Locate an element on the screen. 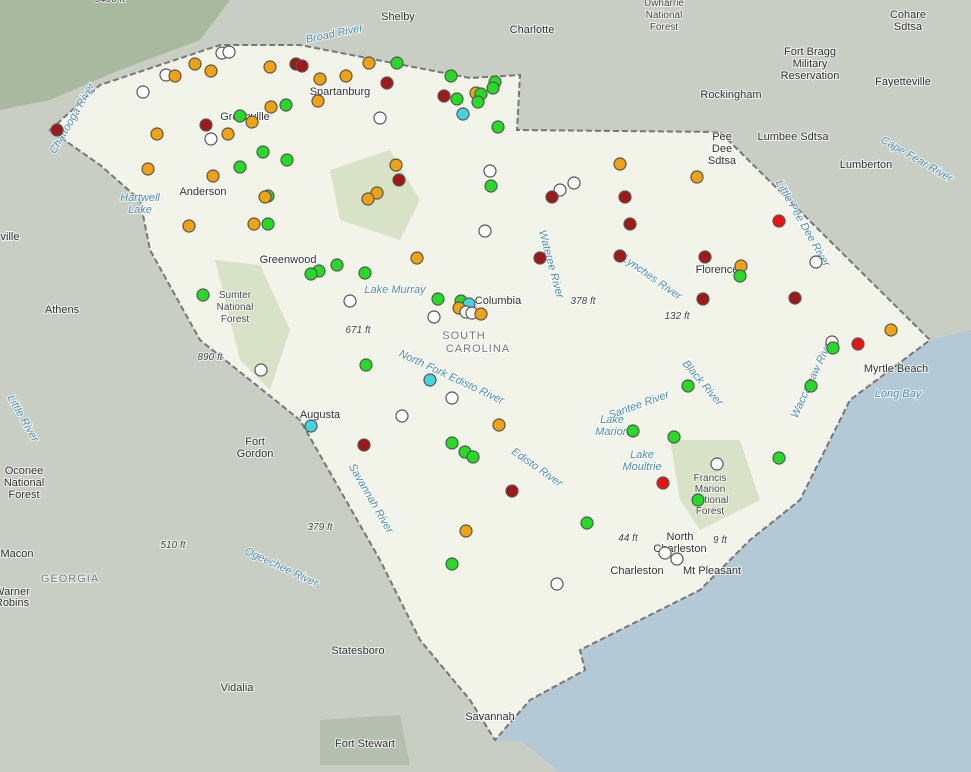 The width and height of the screenshot is (971, 772). place-label: 132 ft is located at coordinates (677, 316).